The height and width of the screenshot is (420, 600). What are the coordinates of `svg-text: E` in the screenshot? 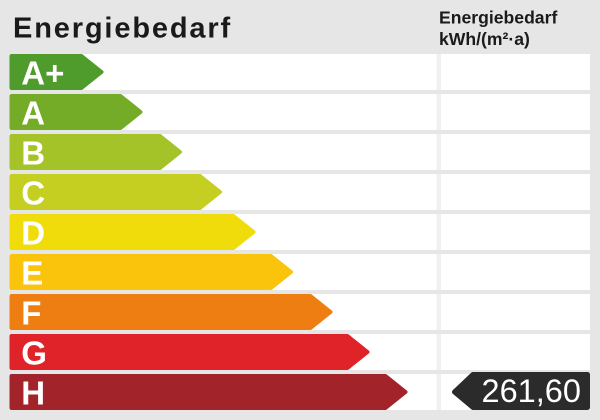 It's located at (32, 273).